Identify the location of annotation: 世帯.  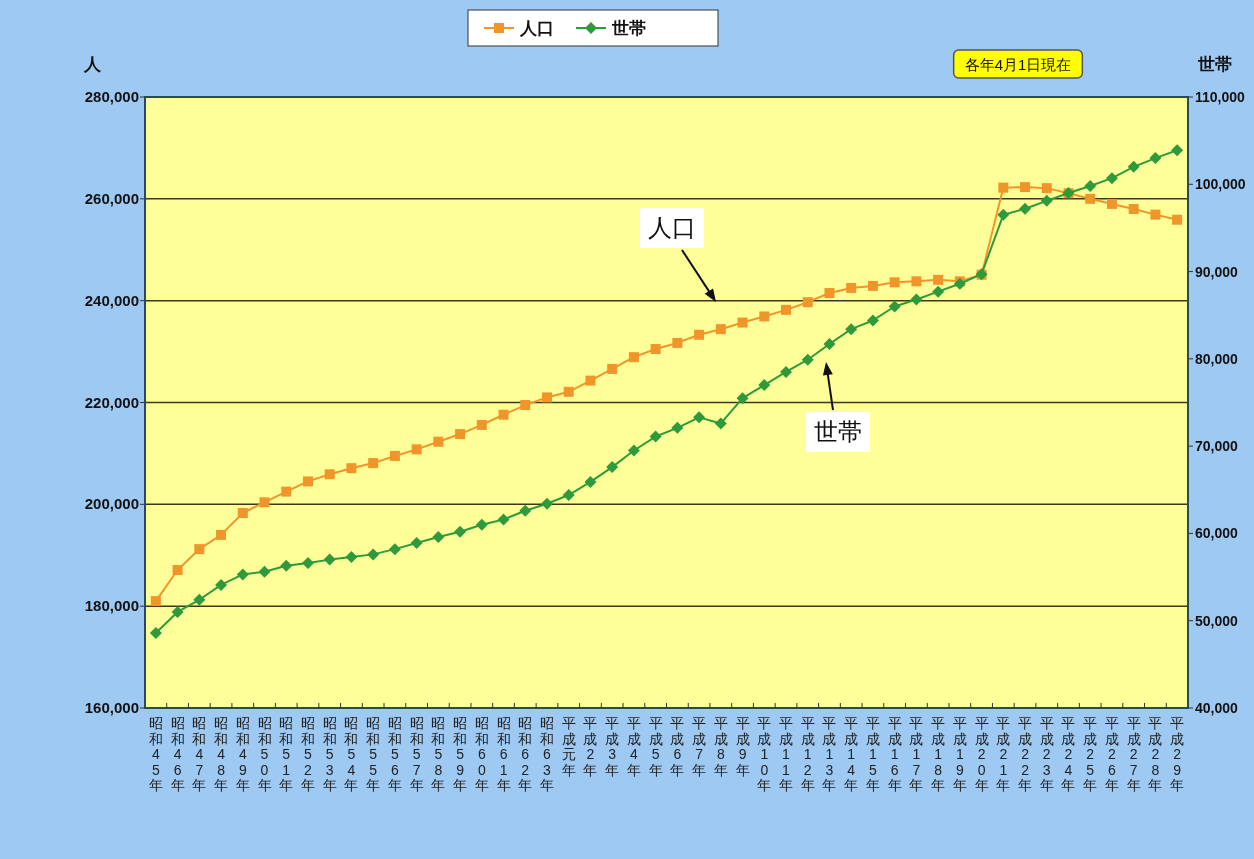
(838, 432).